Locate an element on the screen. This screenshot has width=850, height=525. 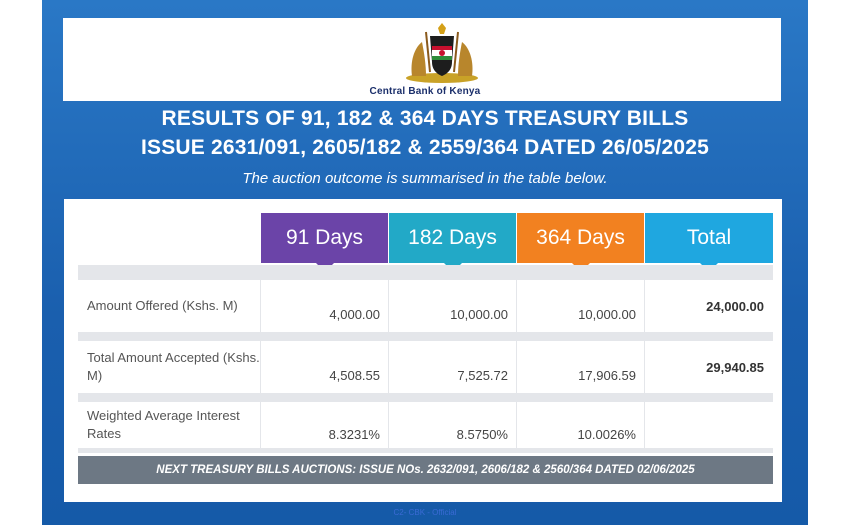
coat-of-arms-icon is located at coordinates (442, 53).